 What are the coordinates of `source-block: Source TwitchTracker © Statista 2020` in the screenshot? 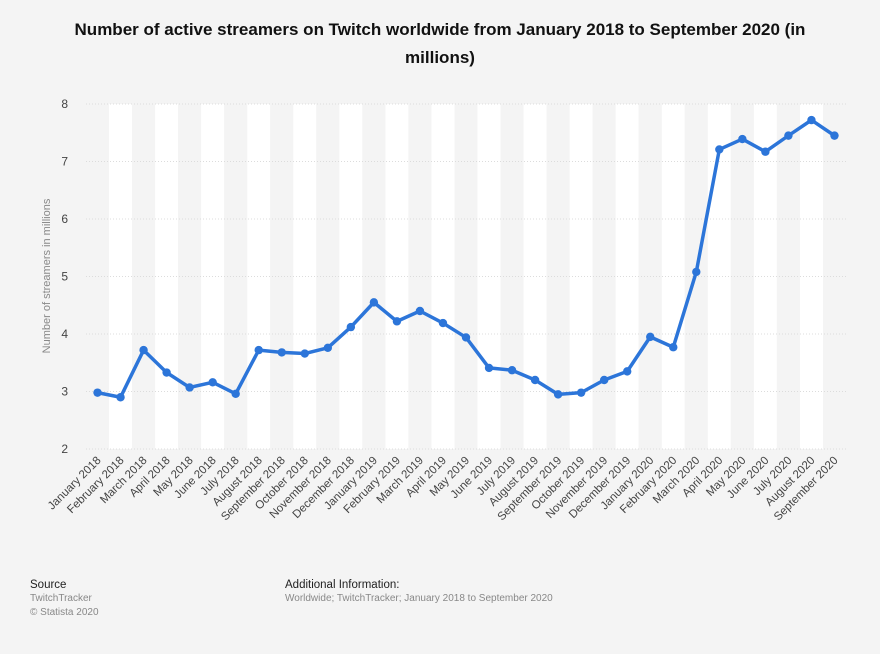 It's located at (64, 599).